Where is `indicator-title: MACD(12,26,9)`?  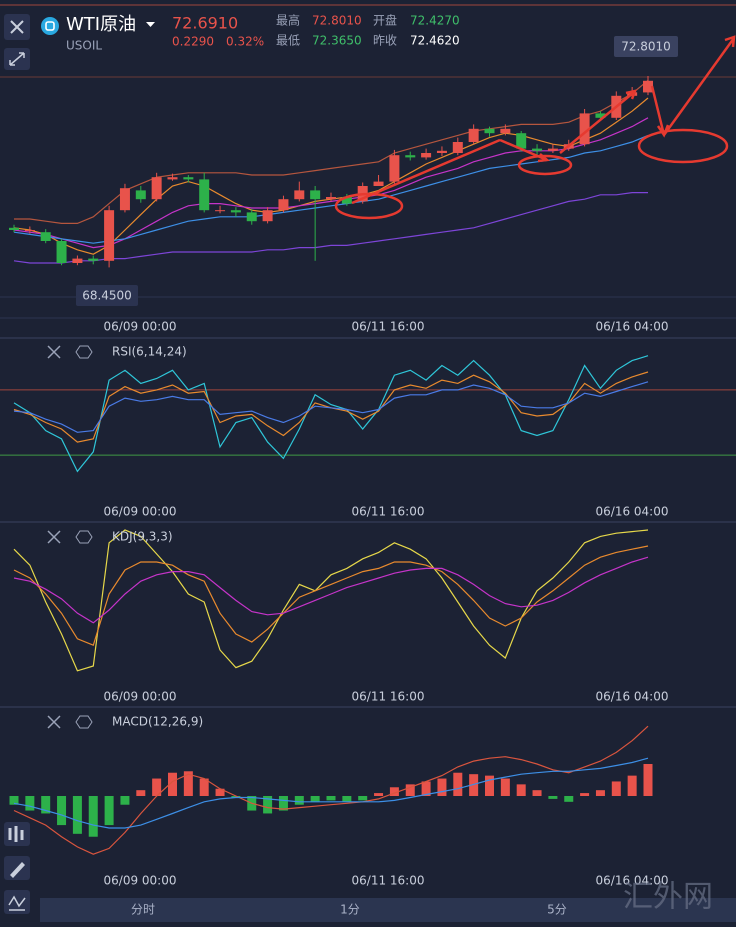
indicator-title: MACD(12,26,9) is located at coordinates (157, 722).